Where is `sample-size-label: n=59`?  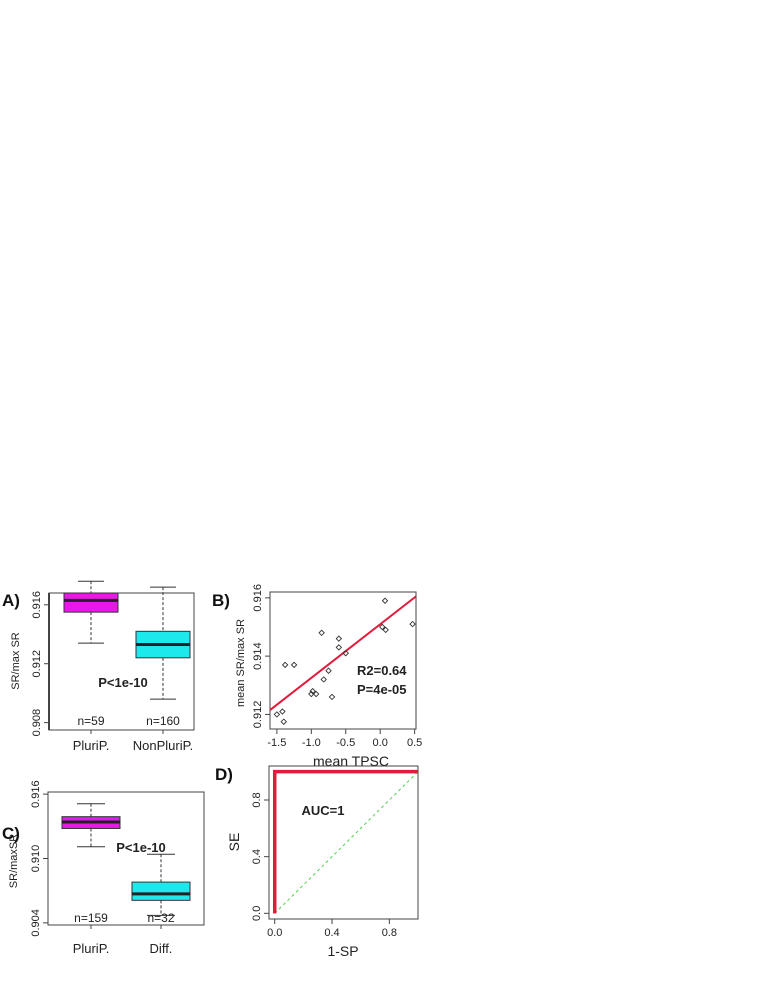 sample-size-label: n=59 is located at coordinates (90, 721).